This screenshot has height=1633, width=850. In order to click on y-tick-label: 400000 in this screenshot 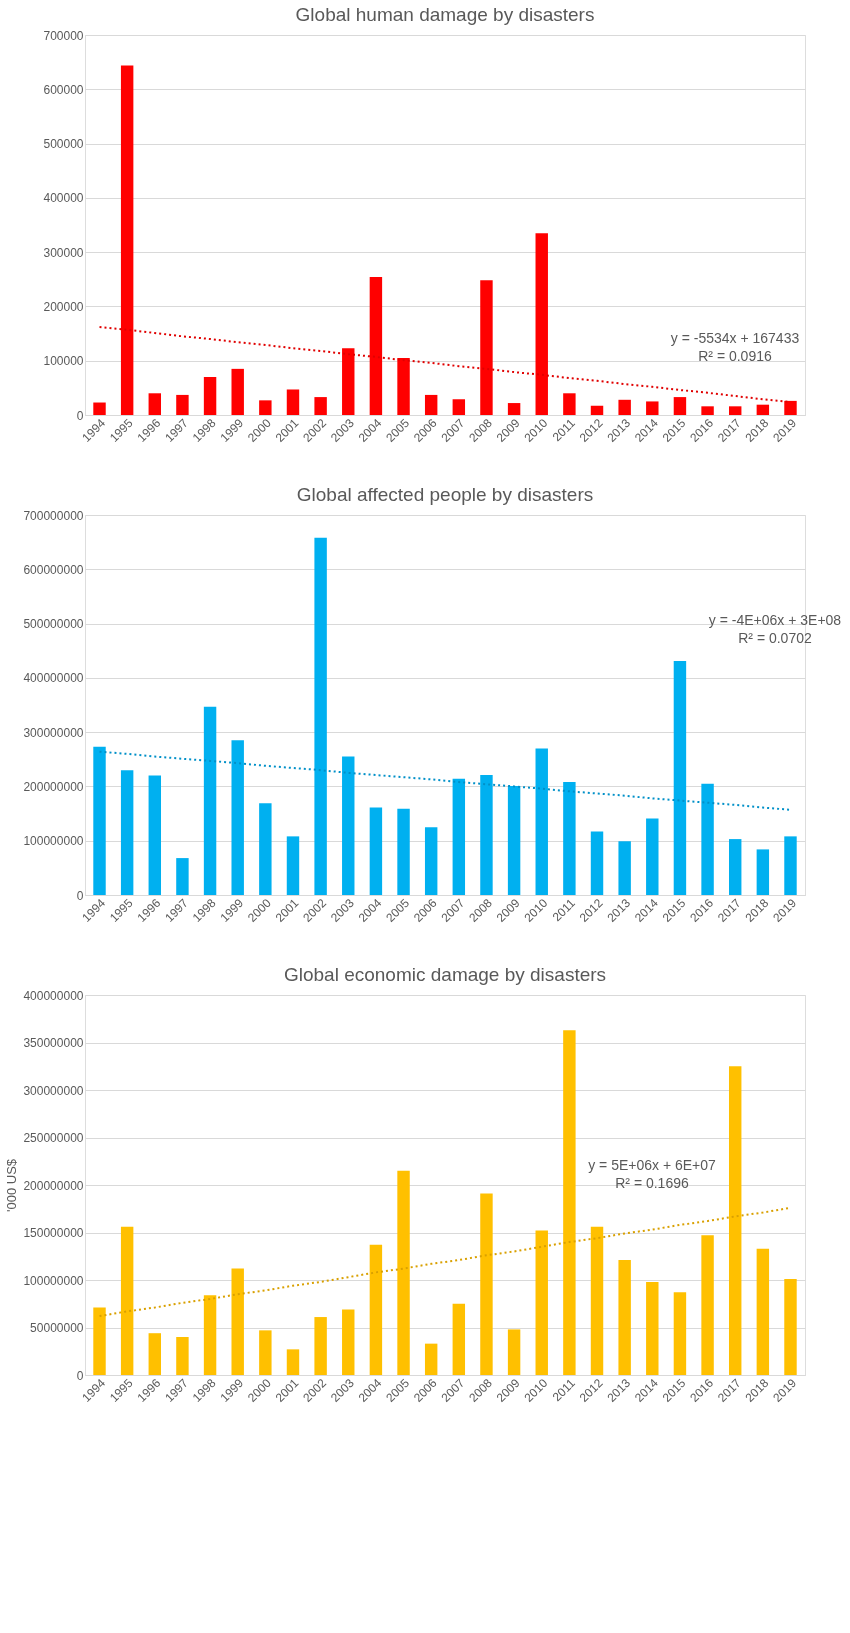, I will do `click(63, 198)`.